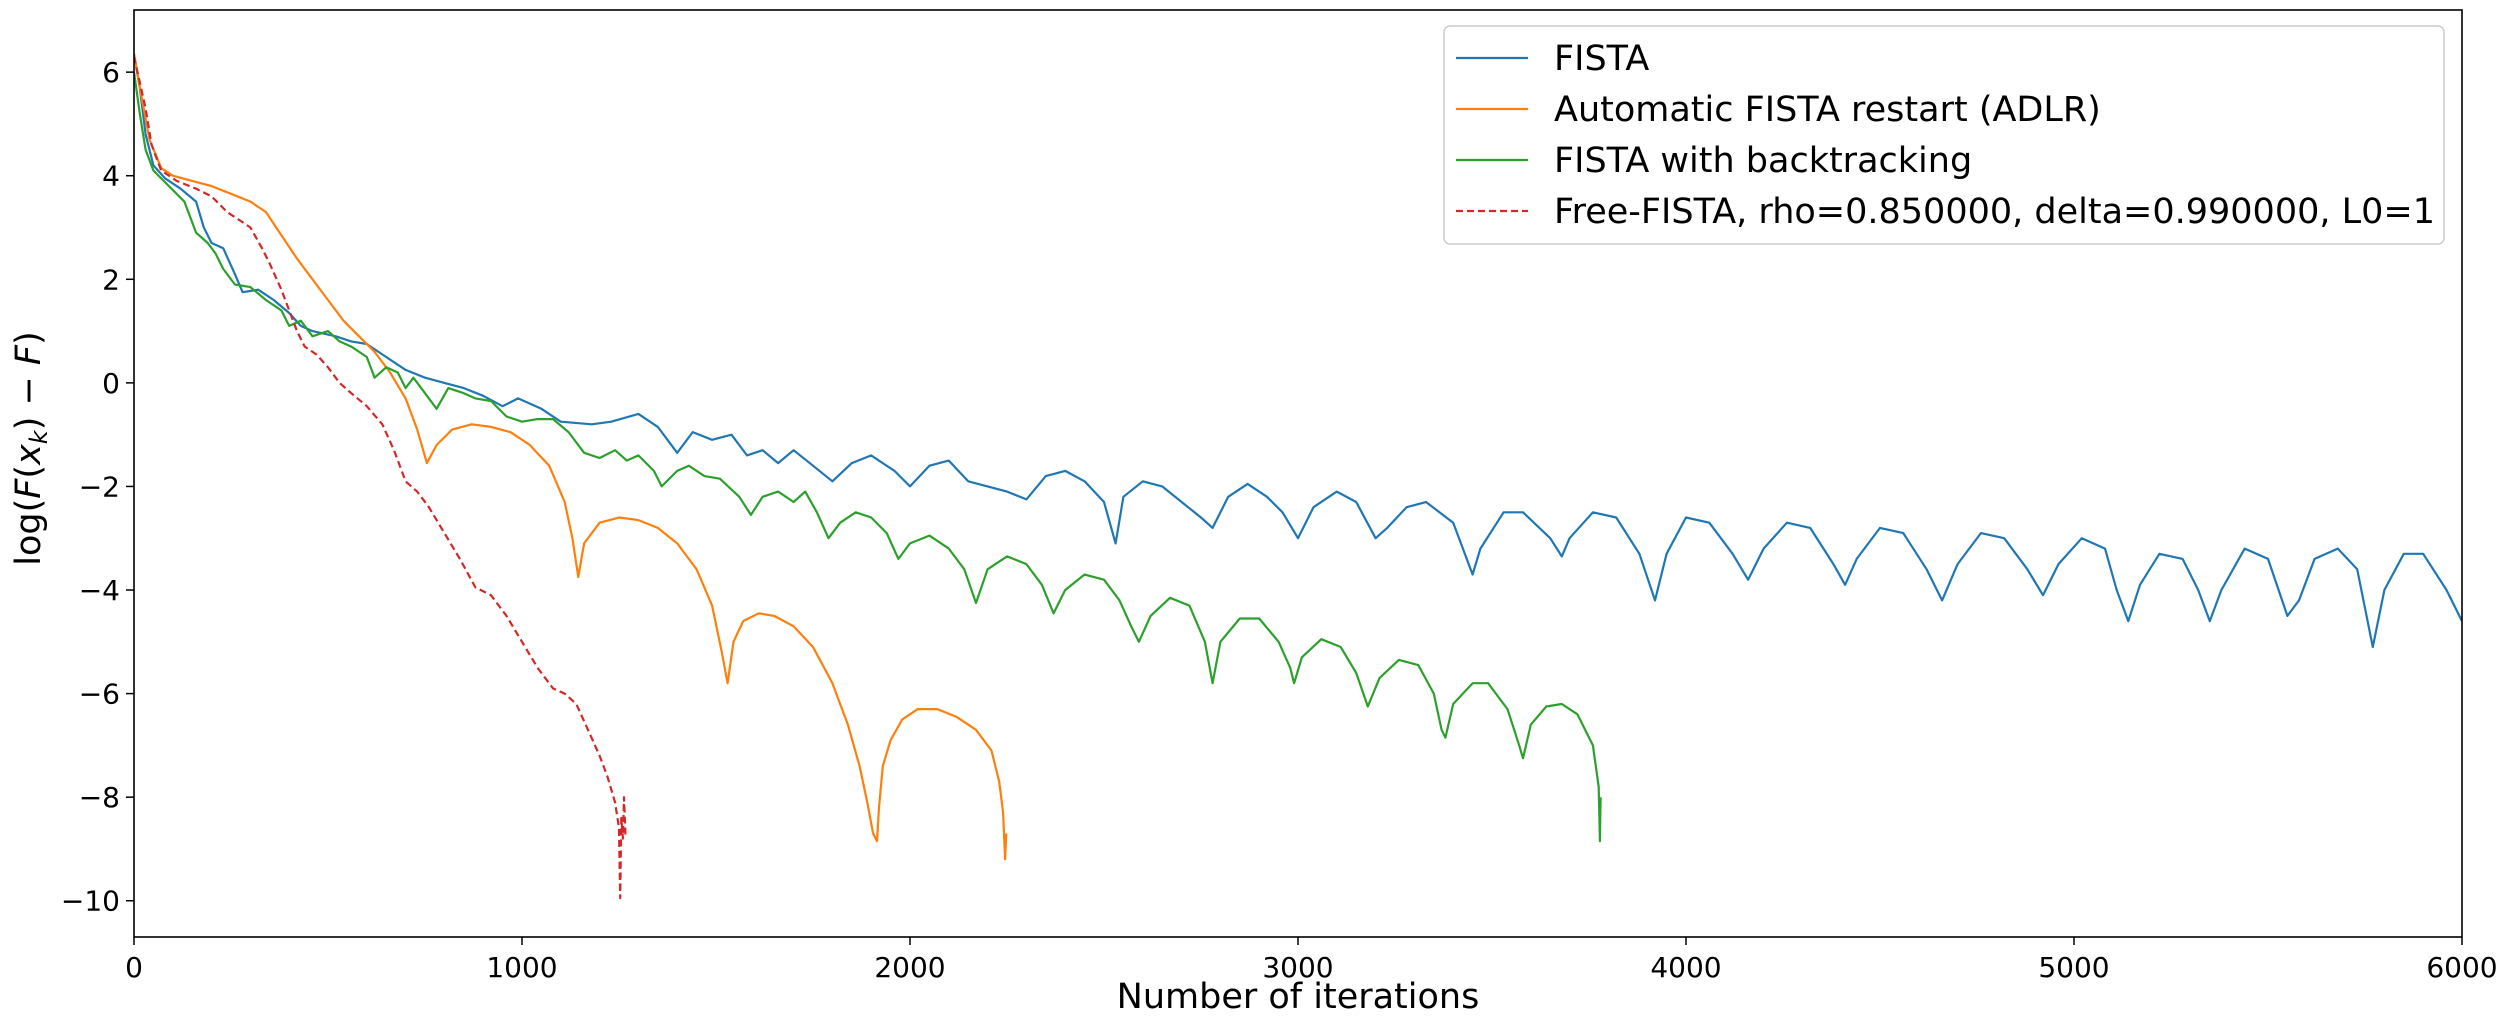  I want to click on x-axis: 0 1000 2000 3000 4000 5000 6000, so click(1311, 960).